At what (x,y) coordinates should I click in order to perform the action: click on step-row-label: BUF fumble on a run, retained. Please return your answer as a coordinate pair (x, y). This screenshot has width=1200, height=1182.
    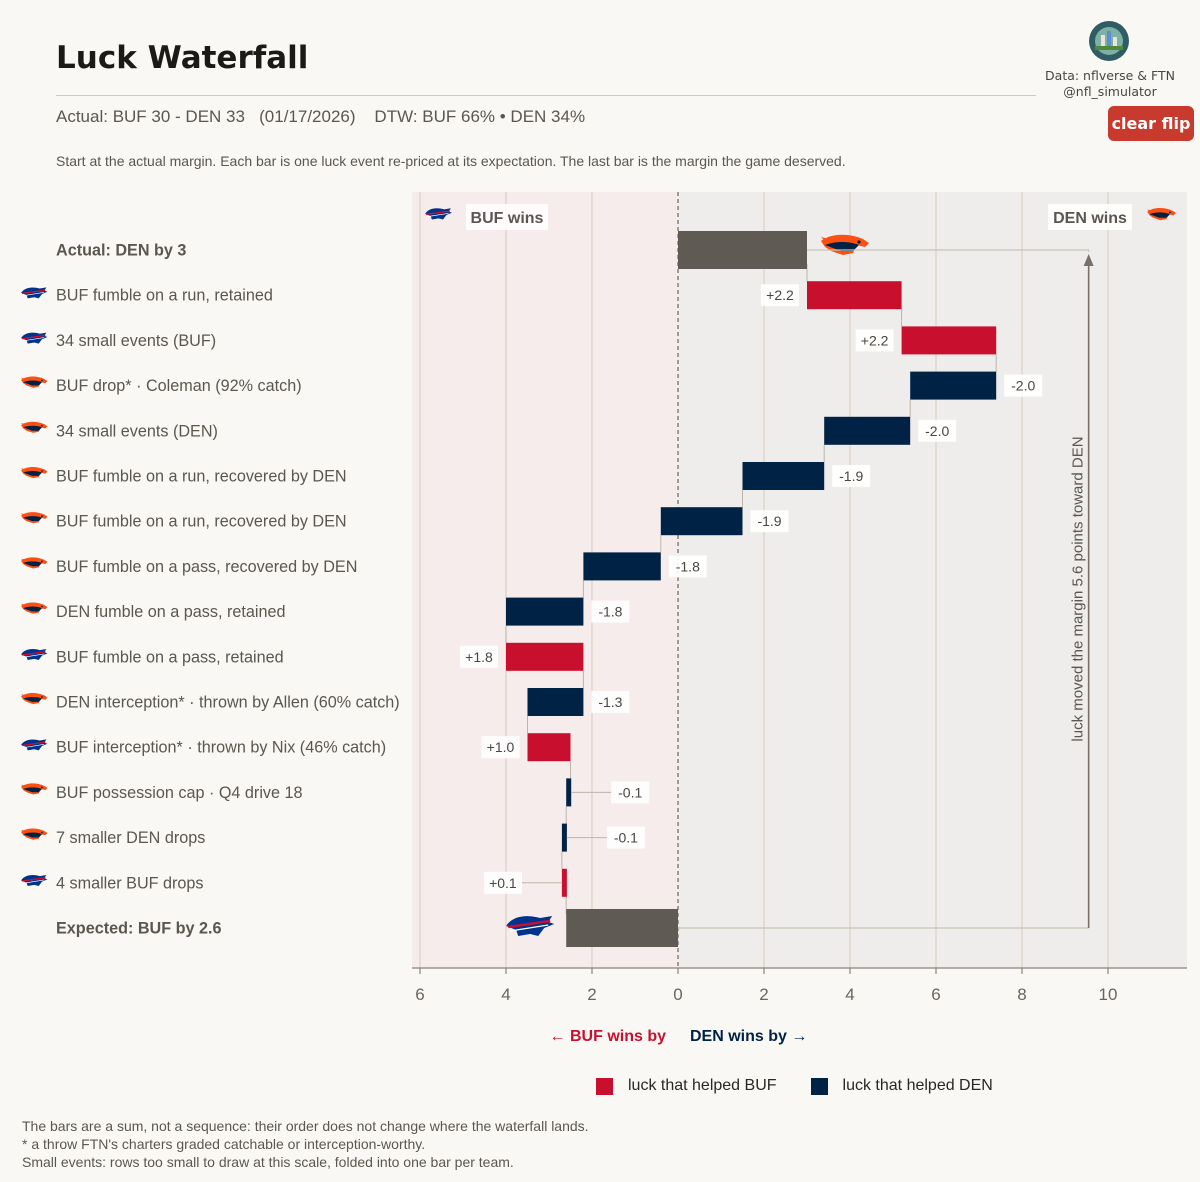
    Looking at the image, I should click on (164, 296).